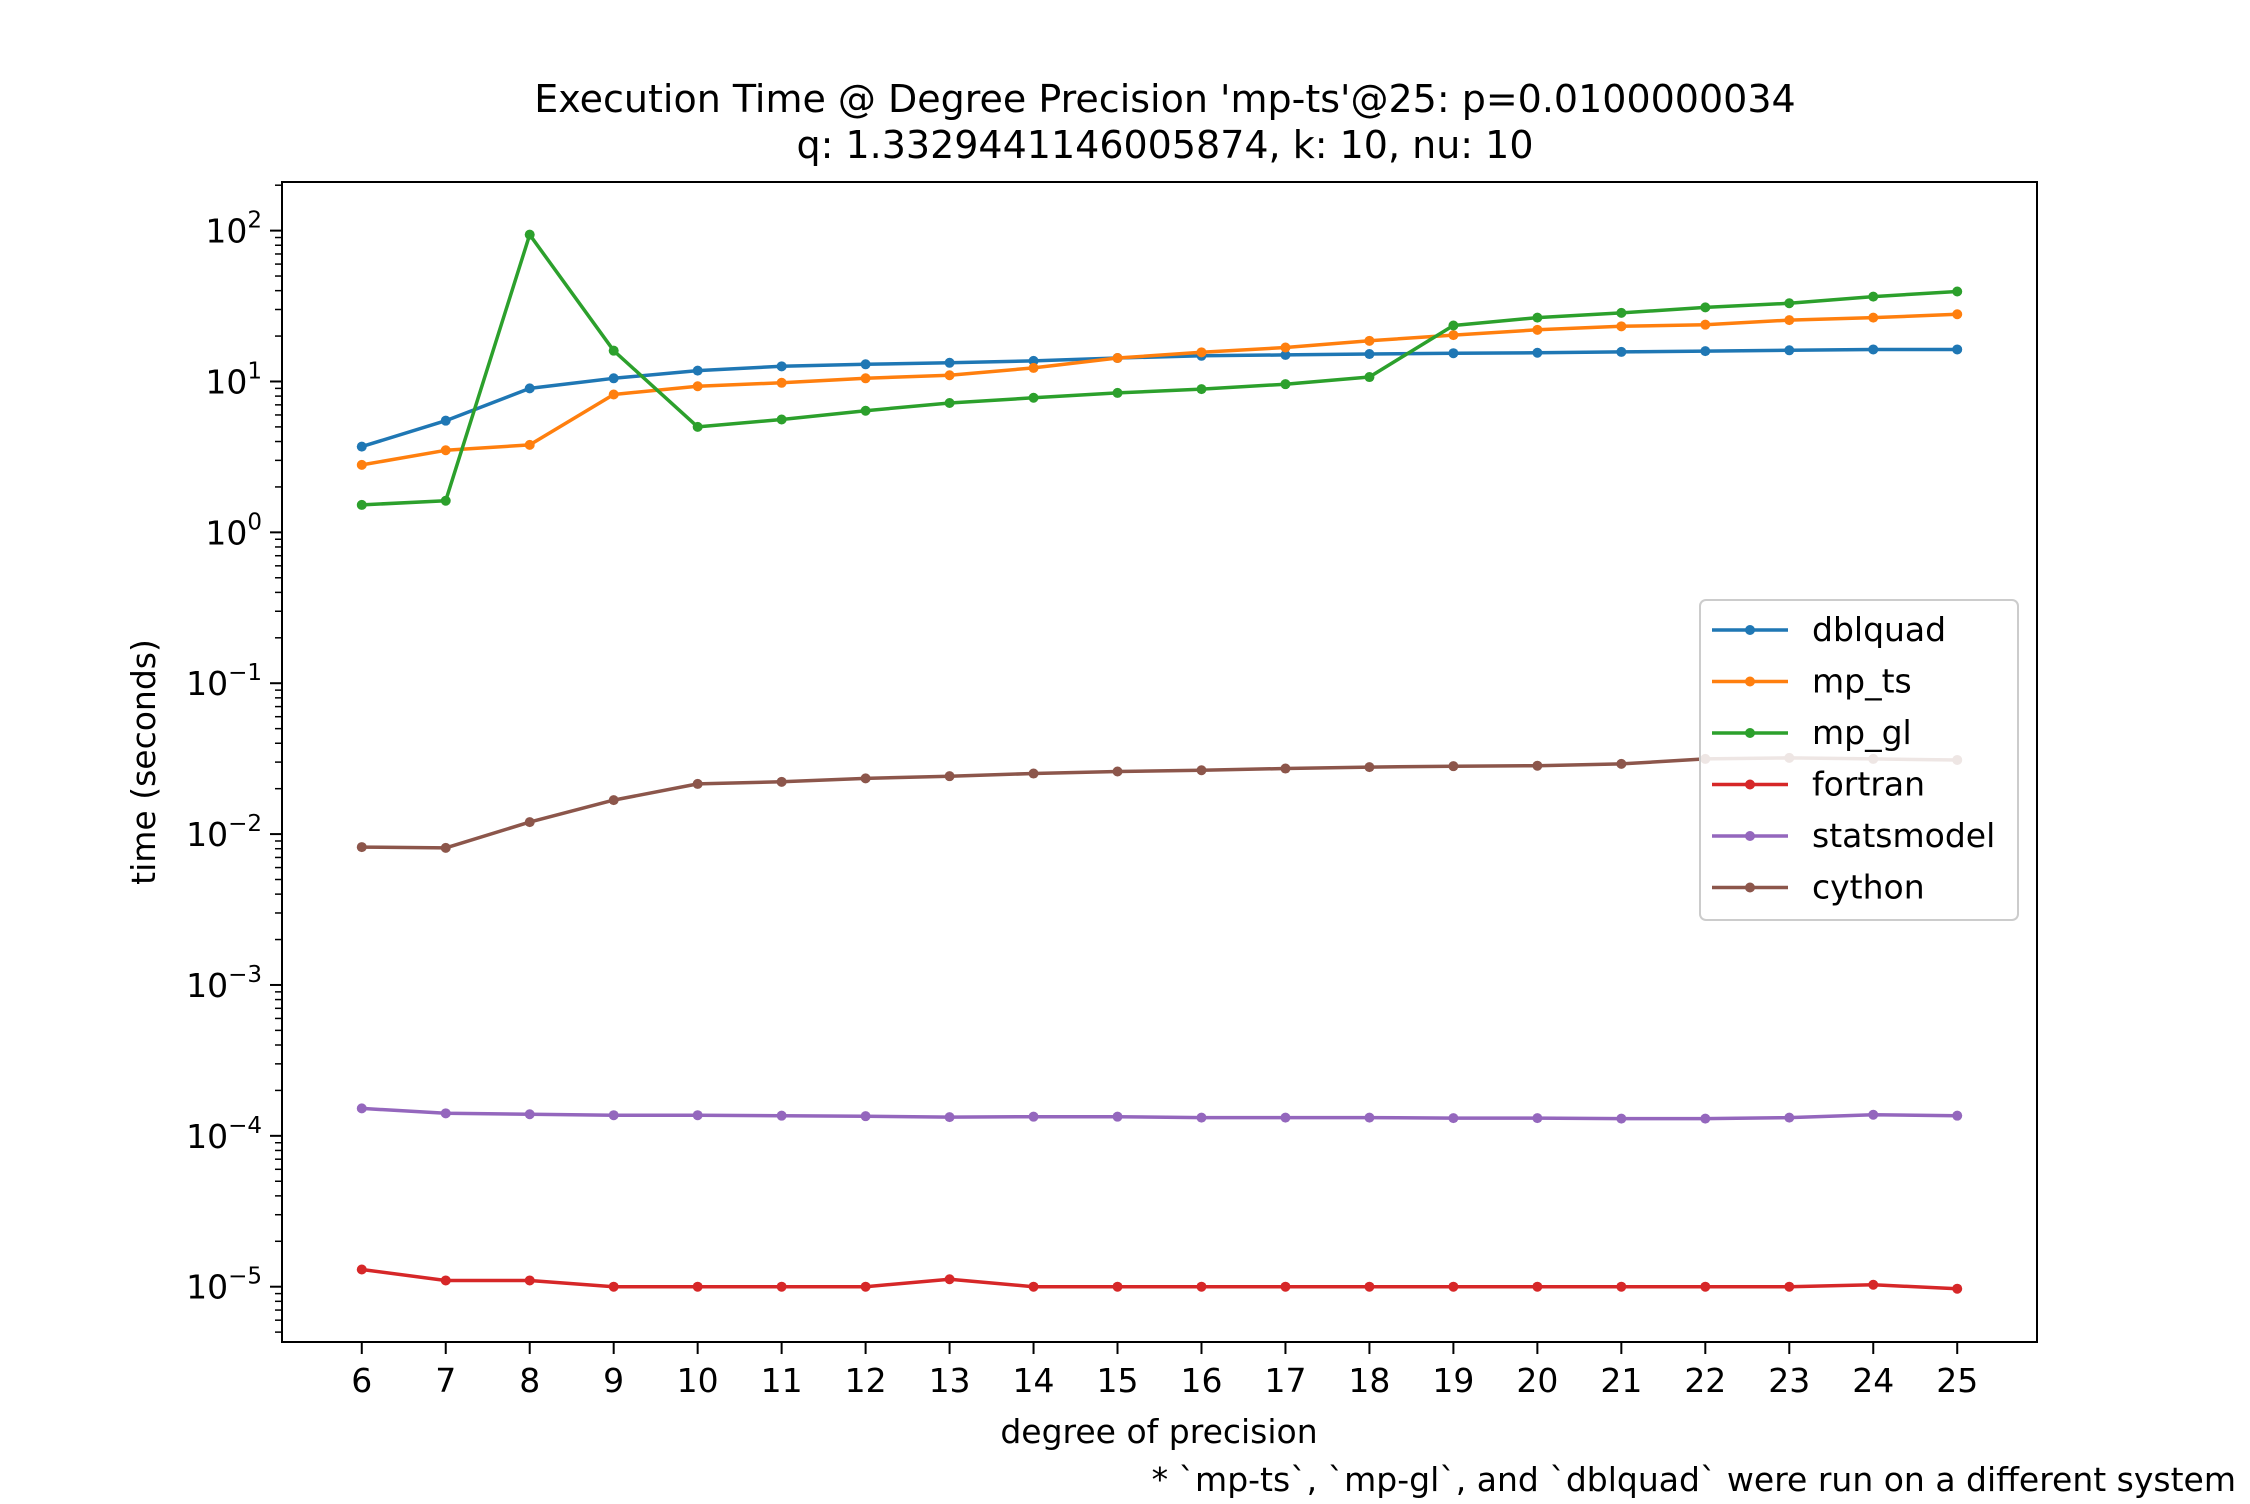 This screenshot has height=1504, width=2250. I want to click on y-tick-label: 10⁻³, so click(224, 983).